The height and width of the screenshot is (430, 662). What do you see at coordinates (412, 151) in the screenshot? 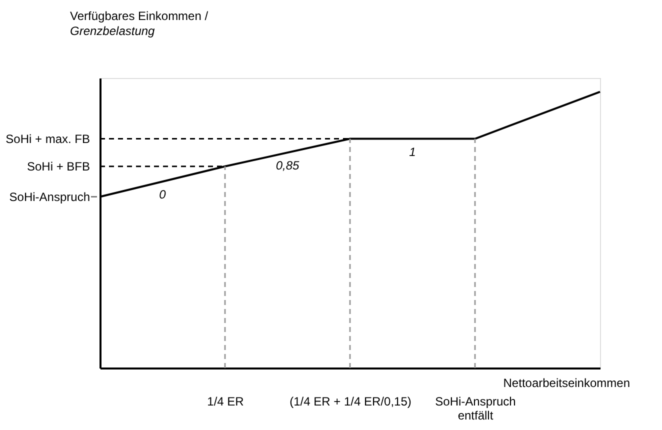
I see `annotation: 1` at bounding box center [412, 151].